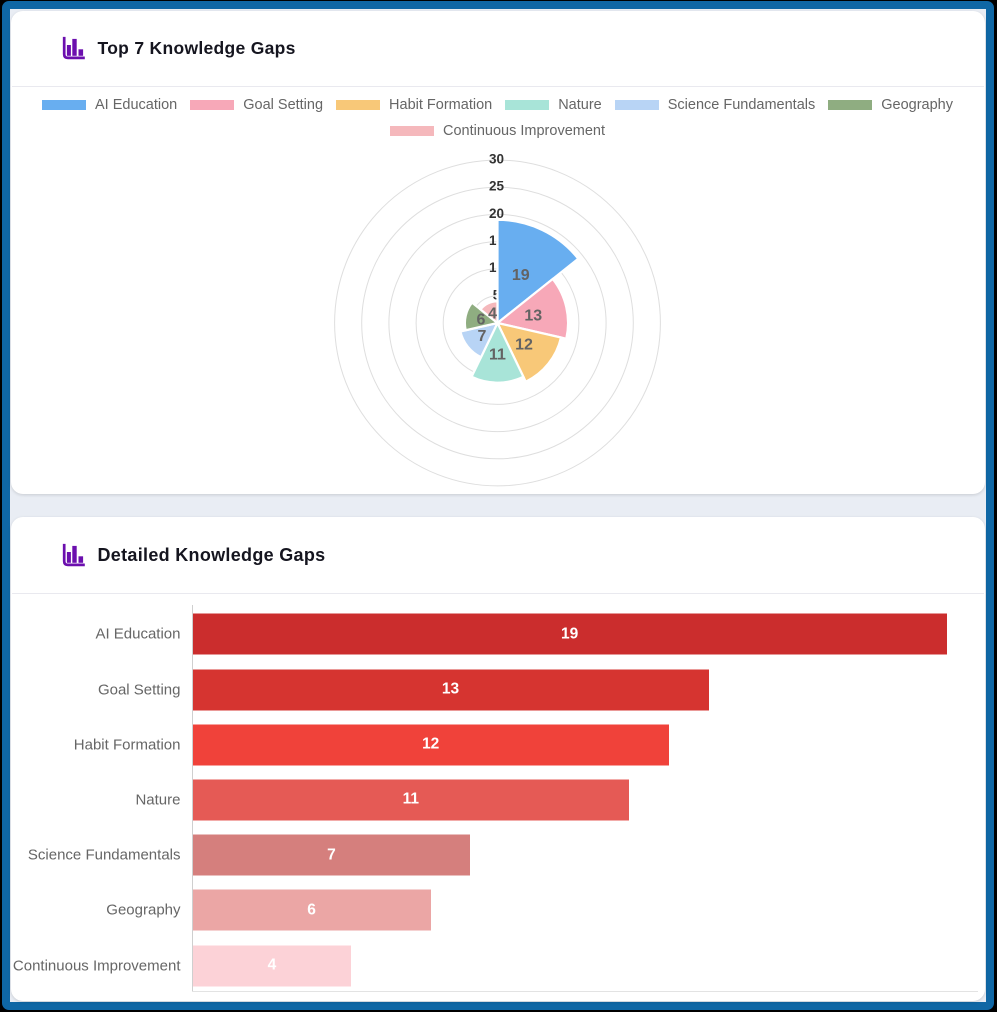  I want to click on svg-text: 25, so click(496, 186).